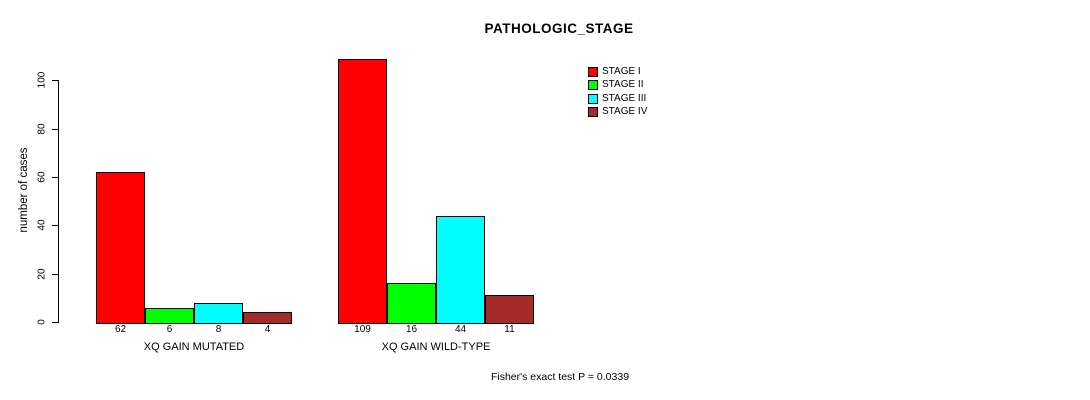 This screenshot has height=400, width=1090. I want to click on y-axis-tick-label: 20, so click(42, 274).